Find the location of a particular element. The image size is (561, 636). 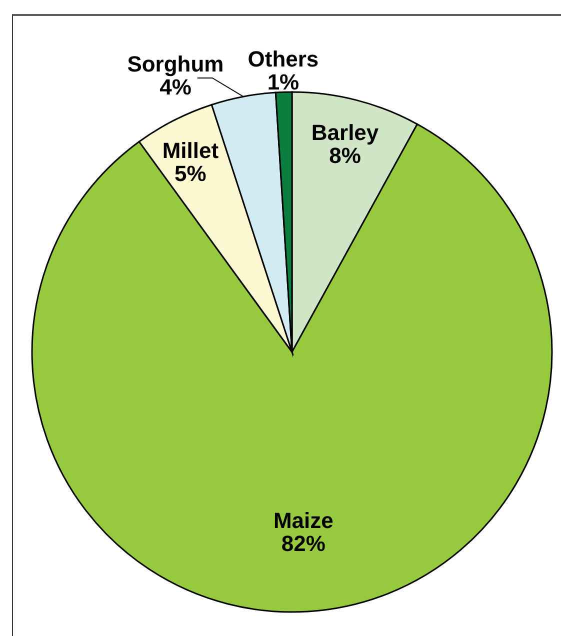

data-label: 5% is located at coordinates (190, 173).